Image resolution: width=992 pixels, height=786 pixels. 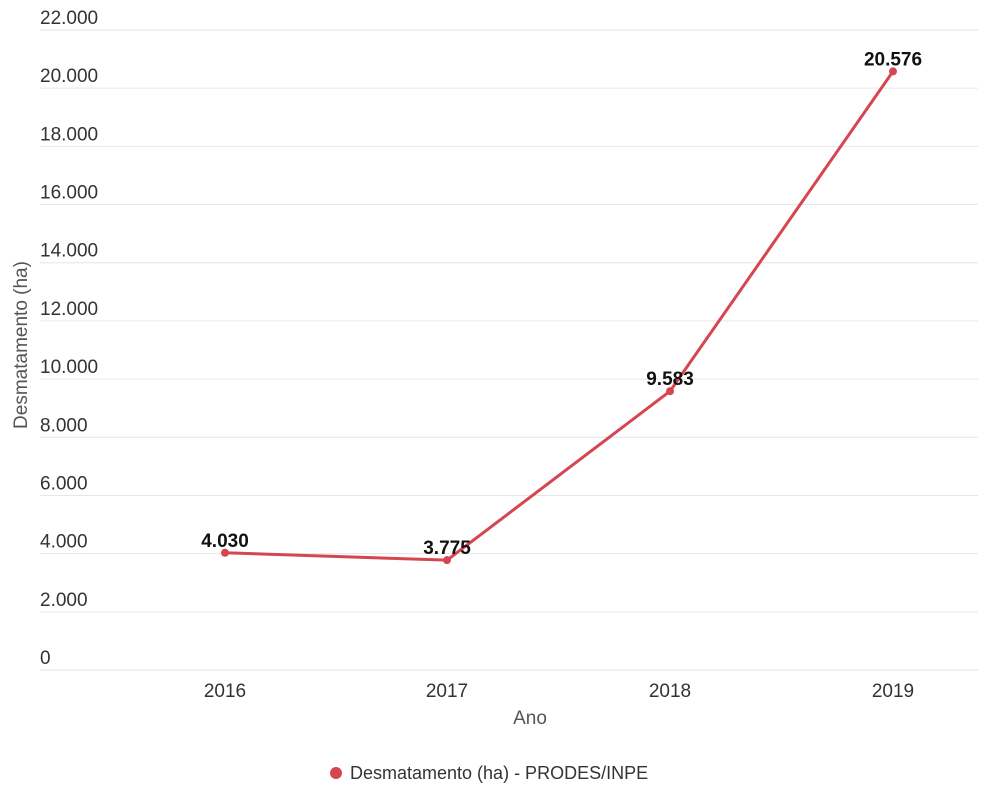 I want to click on x-axis-tick-labels: 2016 2017 2018 2019, so click(x=559, y=691).